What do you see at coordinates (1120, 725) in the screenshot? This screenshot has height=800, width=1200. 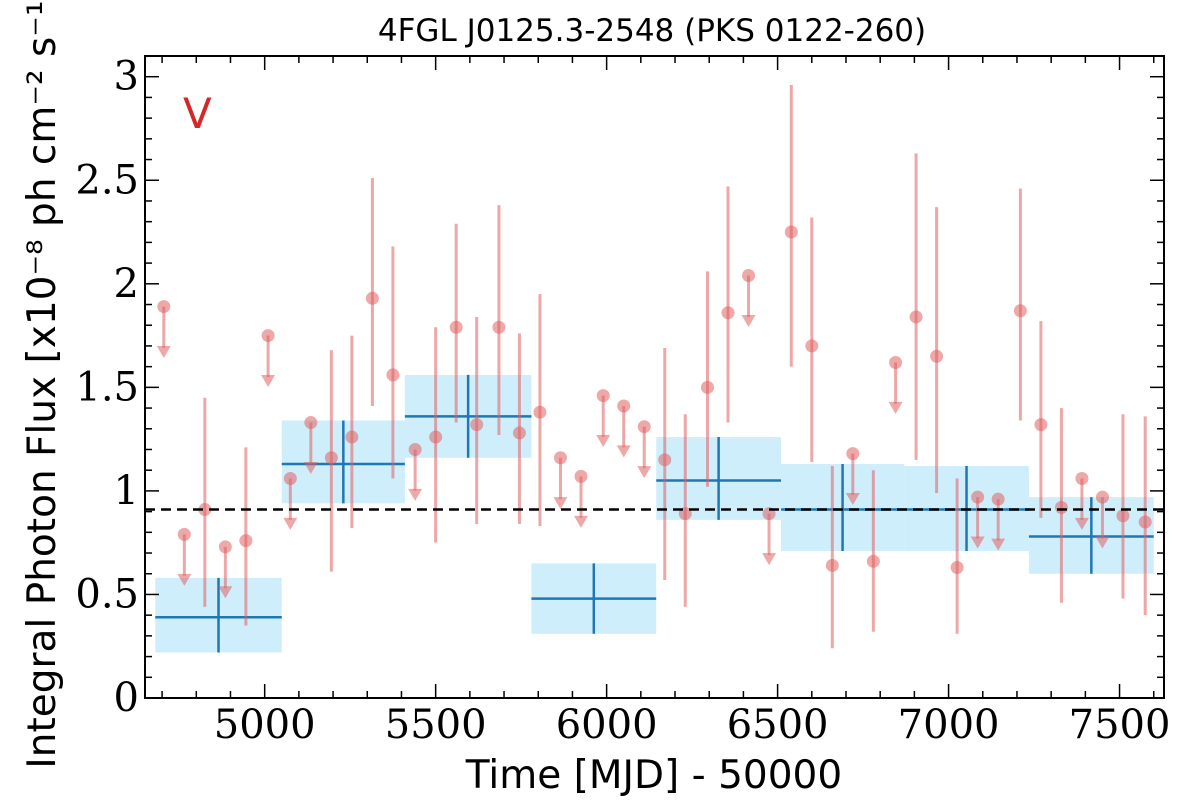 I see `x-tick-label: 7500` at bounding box center [1120, 725].